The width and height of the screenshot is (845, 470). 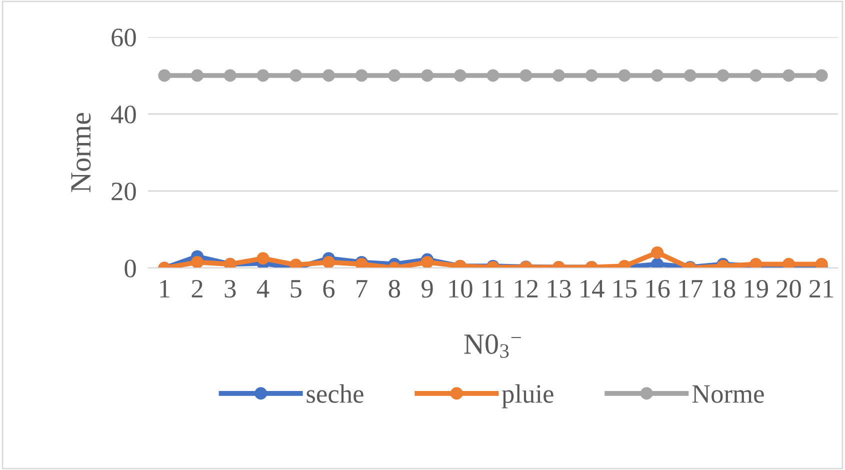 What do you see at coordinates (592, 289) in the screenshot?
I see `x-tick-label: 14` at bounding box center [592, 289].